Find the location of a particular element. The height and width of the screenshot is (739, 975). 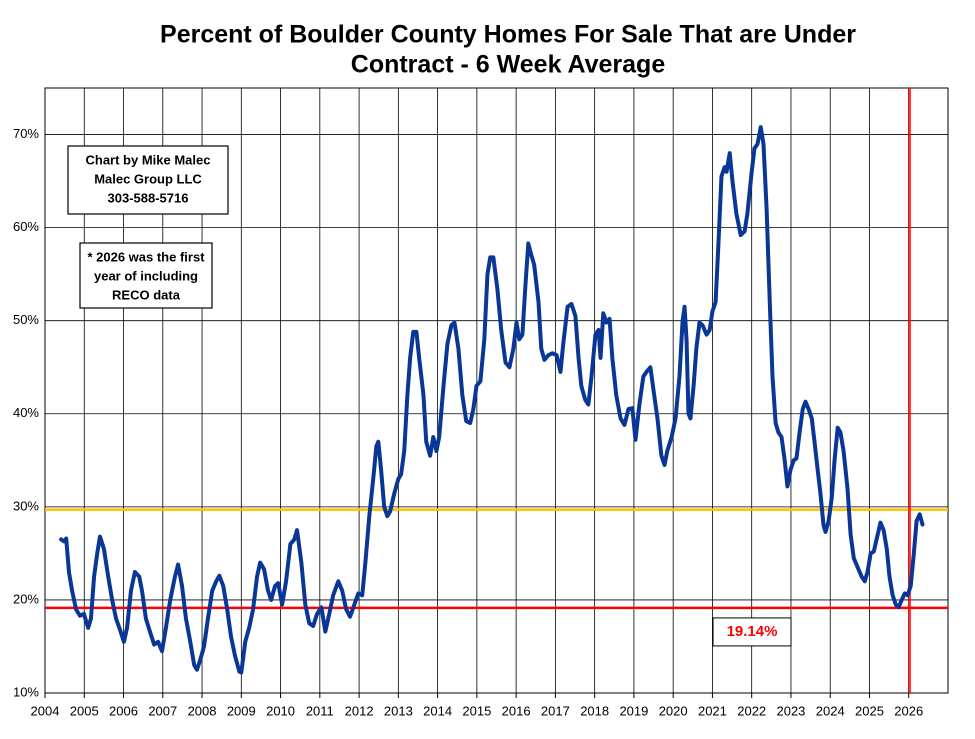

x-tick-label: 2012 is located at coordinates (359, 710).